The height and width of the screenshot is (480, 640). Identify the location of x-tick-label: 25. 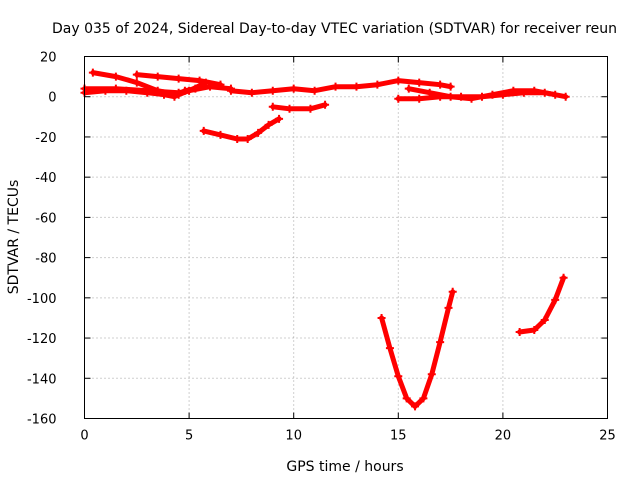
(607, 436).